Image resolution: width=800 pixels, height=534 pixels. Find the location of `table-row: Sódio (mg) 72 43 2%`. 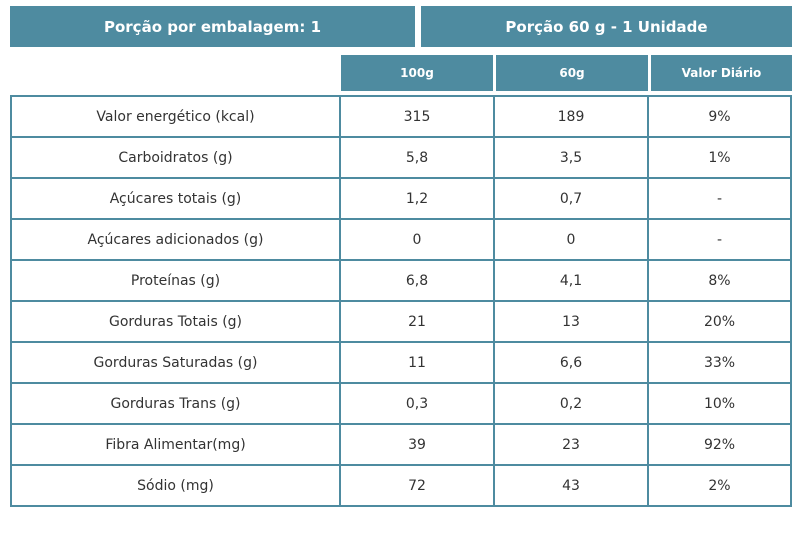

table-row: Sódio (mg) 72 43 2% is located at coordinates (401, 485).